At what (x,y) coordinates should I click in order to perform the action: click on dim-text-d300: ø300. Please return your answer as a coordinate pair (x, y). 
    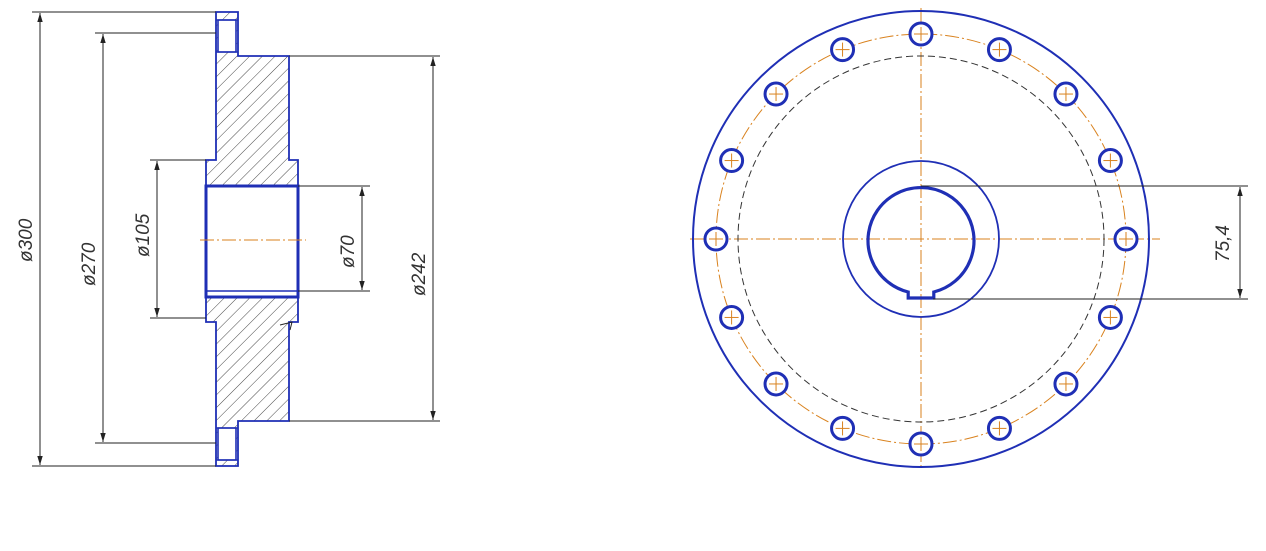
    Looking at the image, I should click on (26, 240).